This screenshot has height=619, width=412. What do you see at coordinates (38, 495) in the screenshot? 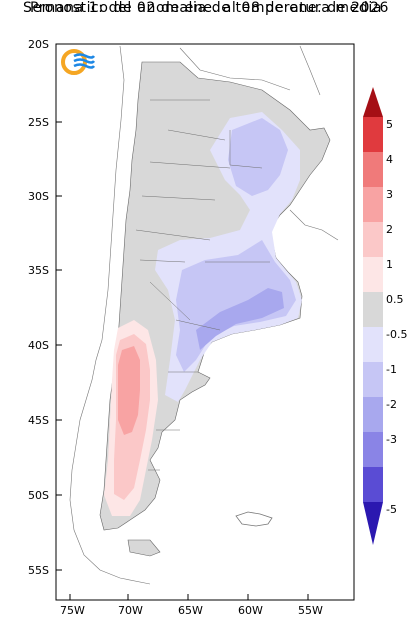
I see `lat-tick-50s: 50S` at bounding box center [38, 495].